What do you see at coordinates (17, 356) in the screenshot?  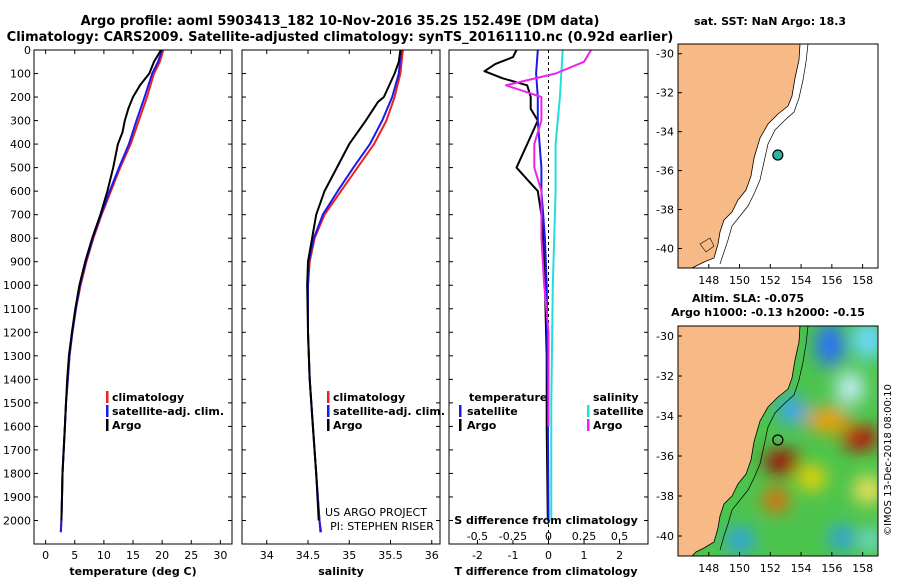 I see `y-tick-label: 1300` at bounding box center [17, 356].